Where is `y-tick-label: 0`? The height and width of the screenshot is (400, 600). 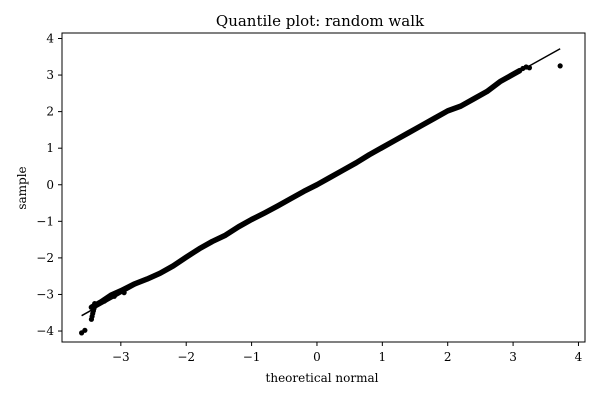 y-tick-label: 0 is located at coordinates (50, 185).